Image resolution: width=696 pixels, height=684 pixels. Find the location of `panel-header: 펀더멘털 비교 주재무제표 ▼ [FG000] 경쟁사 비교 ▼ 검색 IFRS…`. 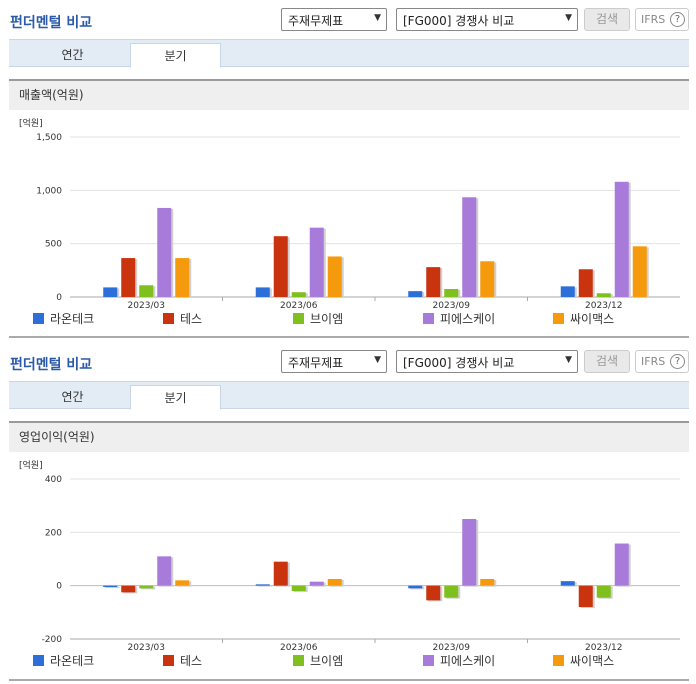

panel-header: 펀더멘털 비교 주재무제표 ▼ [FG000] 경쟁사 비교 ▼ 검색 IFRS… is located at coordinates (348, 19).